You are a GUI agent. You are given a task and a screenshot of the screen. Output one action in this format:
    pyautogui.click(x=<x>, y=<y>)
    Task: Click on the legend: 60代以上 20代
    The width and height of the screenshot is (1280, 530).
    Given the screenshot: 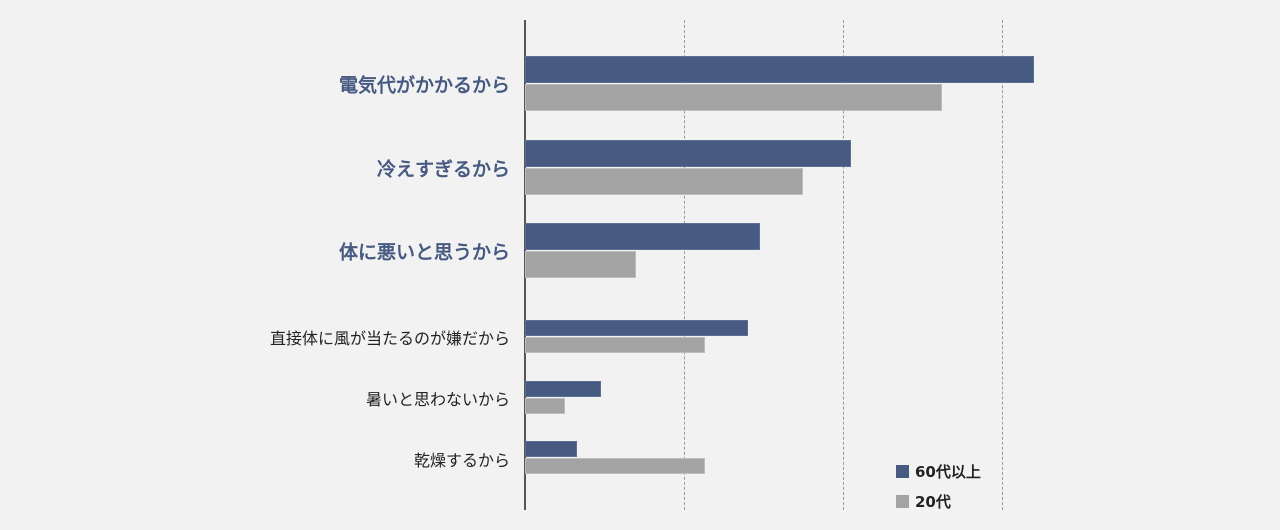 What is the action you would take?
    pyautogui.click(x=938, y=486)
    